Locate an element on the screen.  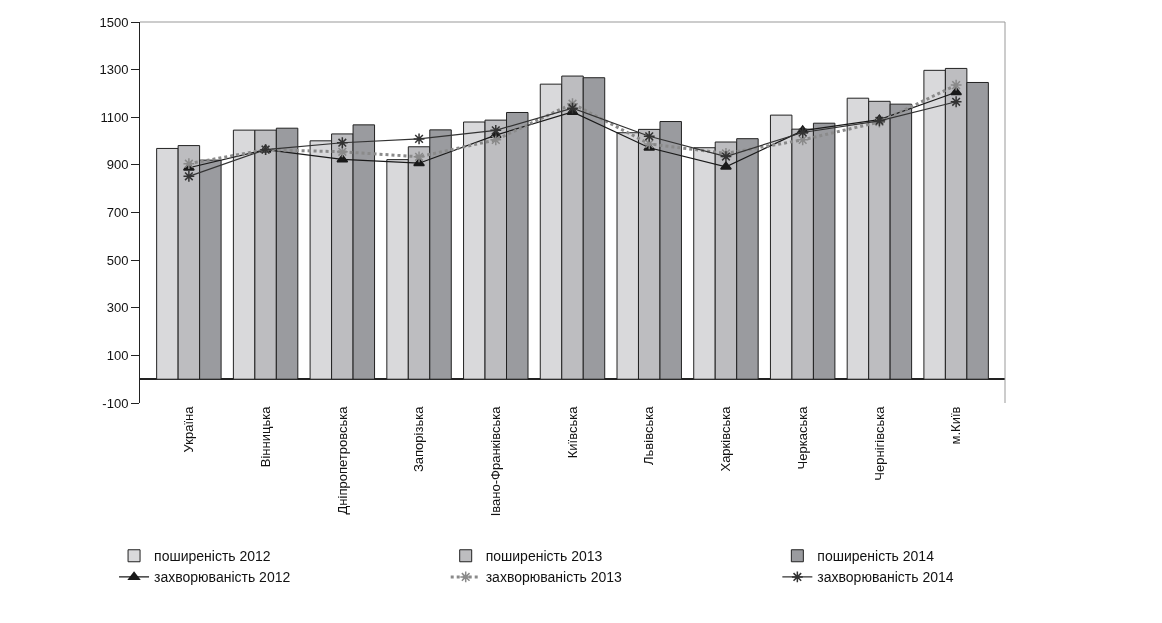
x-tick-label: Вінницька is located at coordinates (265, 436).